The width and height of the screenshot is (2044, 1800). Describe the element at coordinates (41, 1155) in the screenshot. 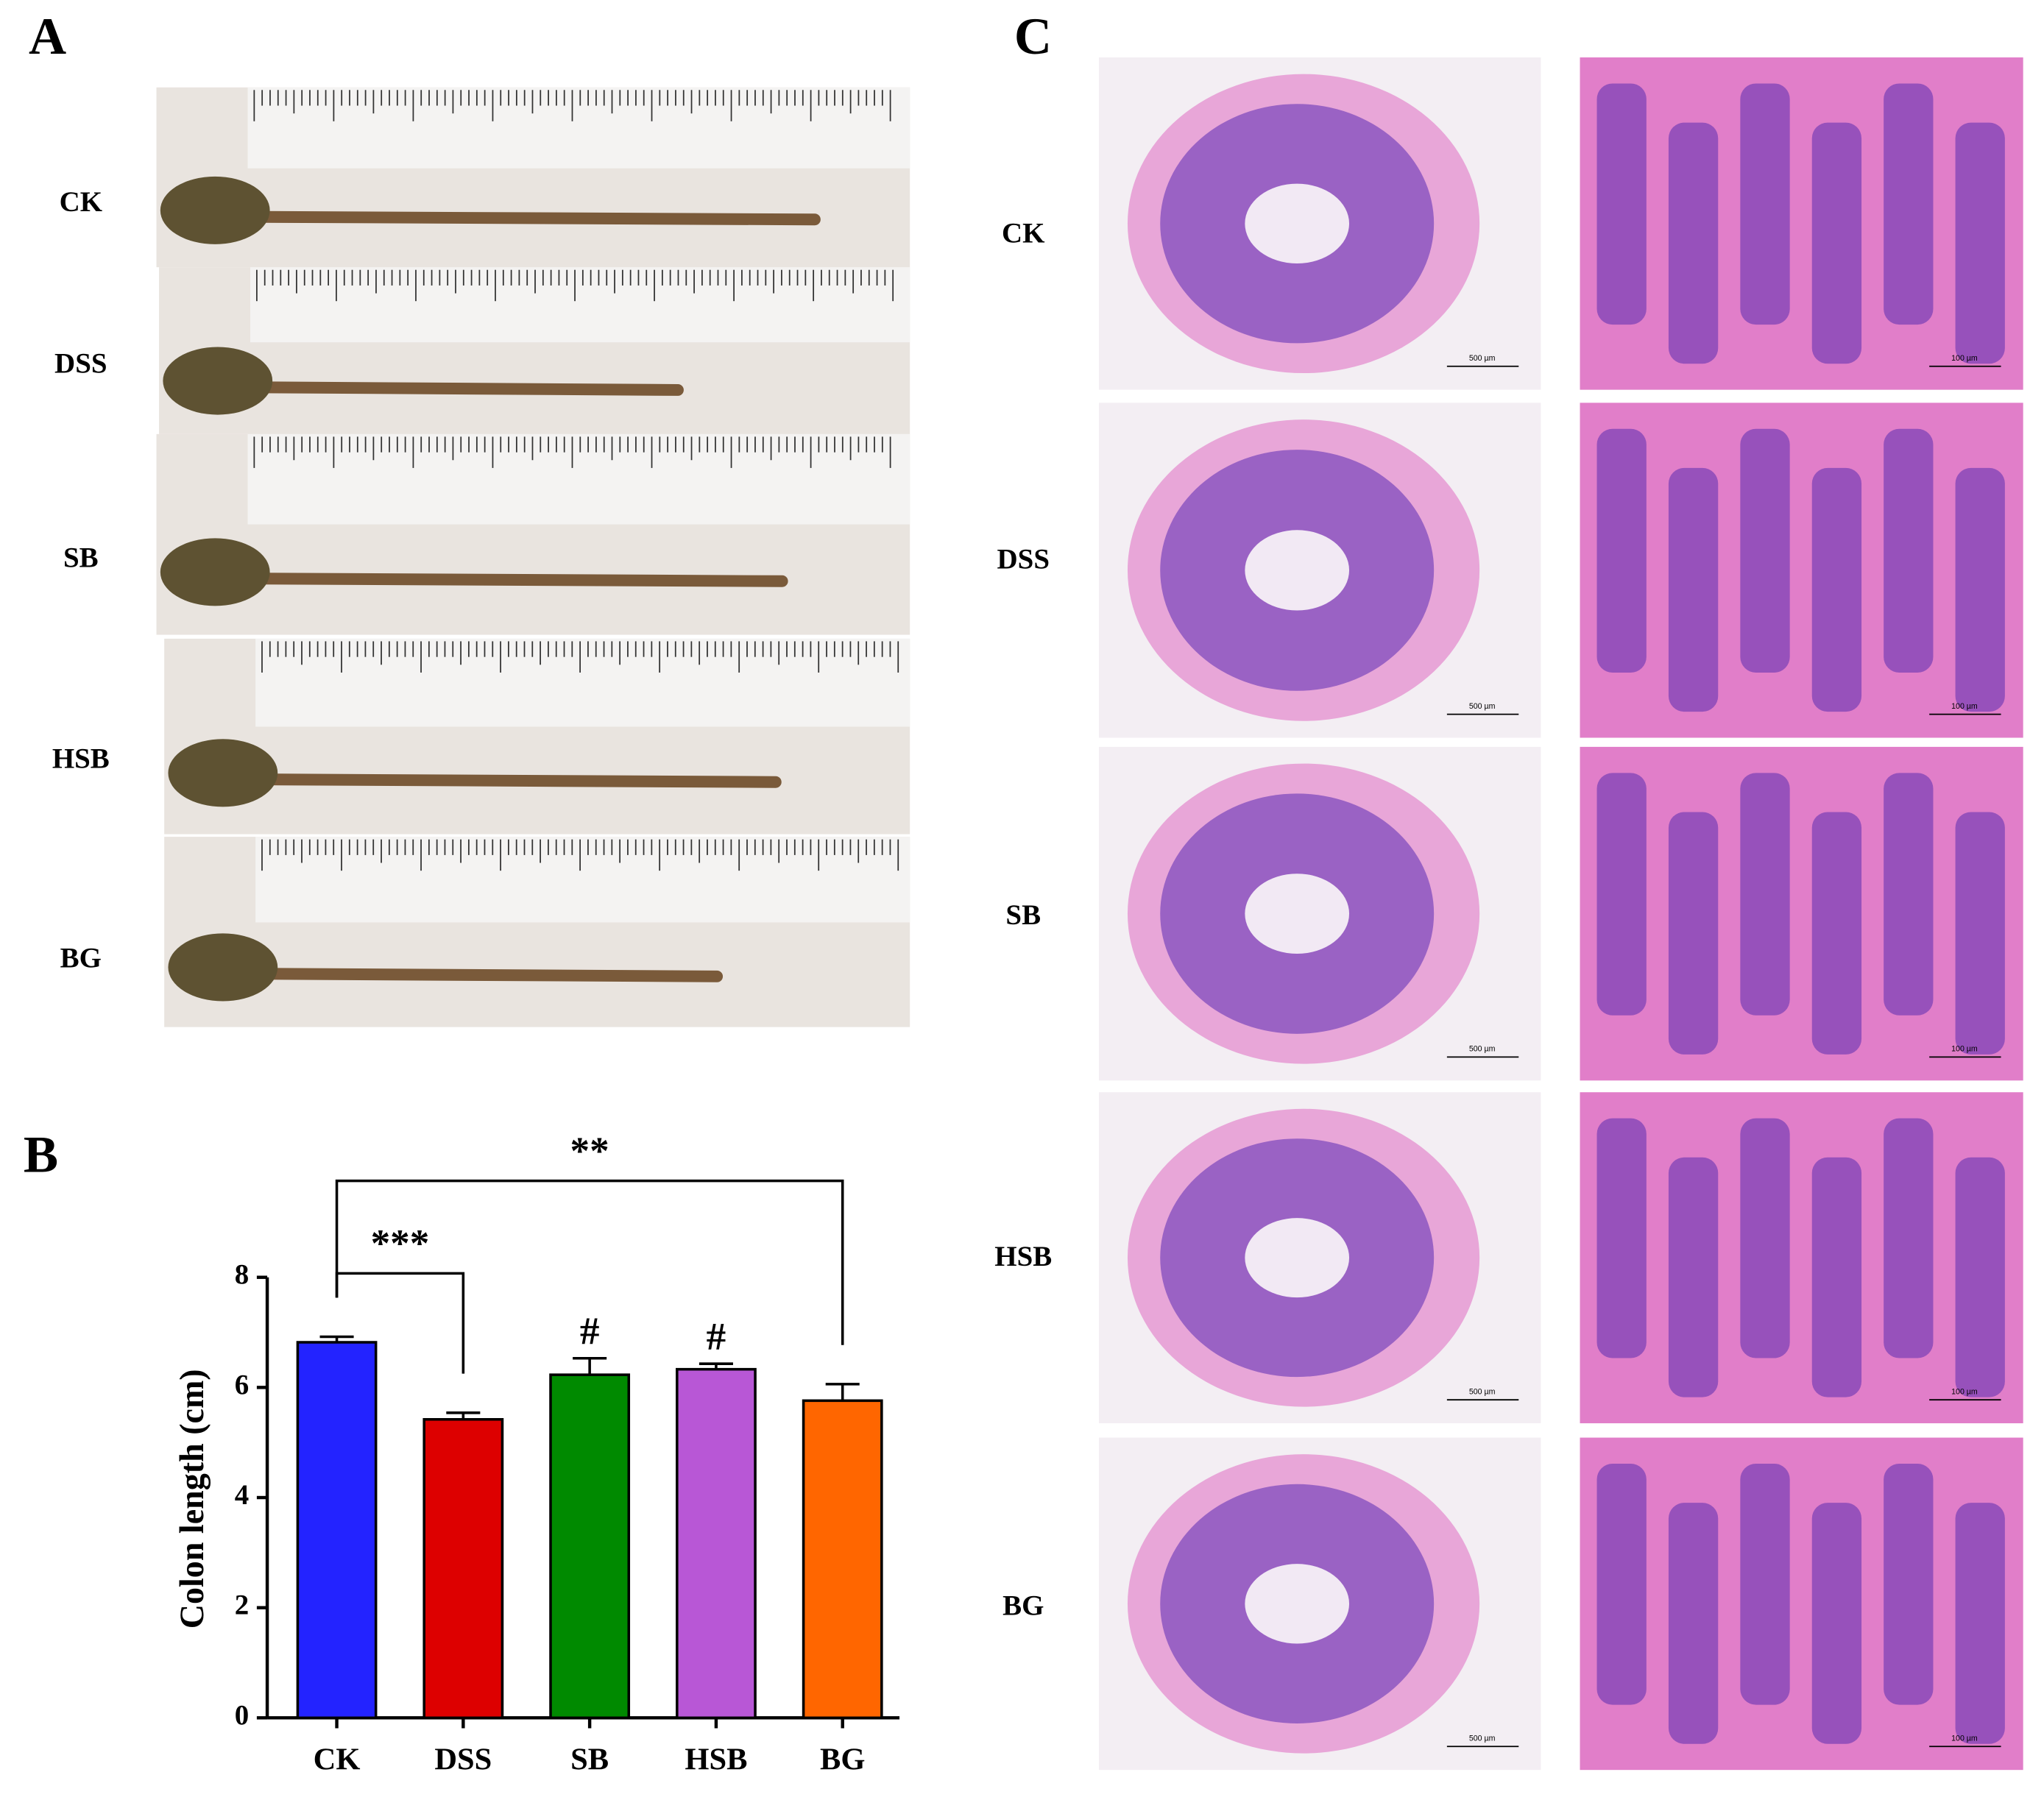

I see `panel-label: B` at that location.